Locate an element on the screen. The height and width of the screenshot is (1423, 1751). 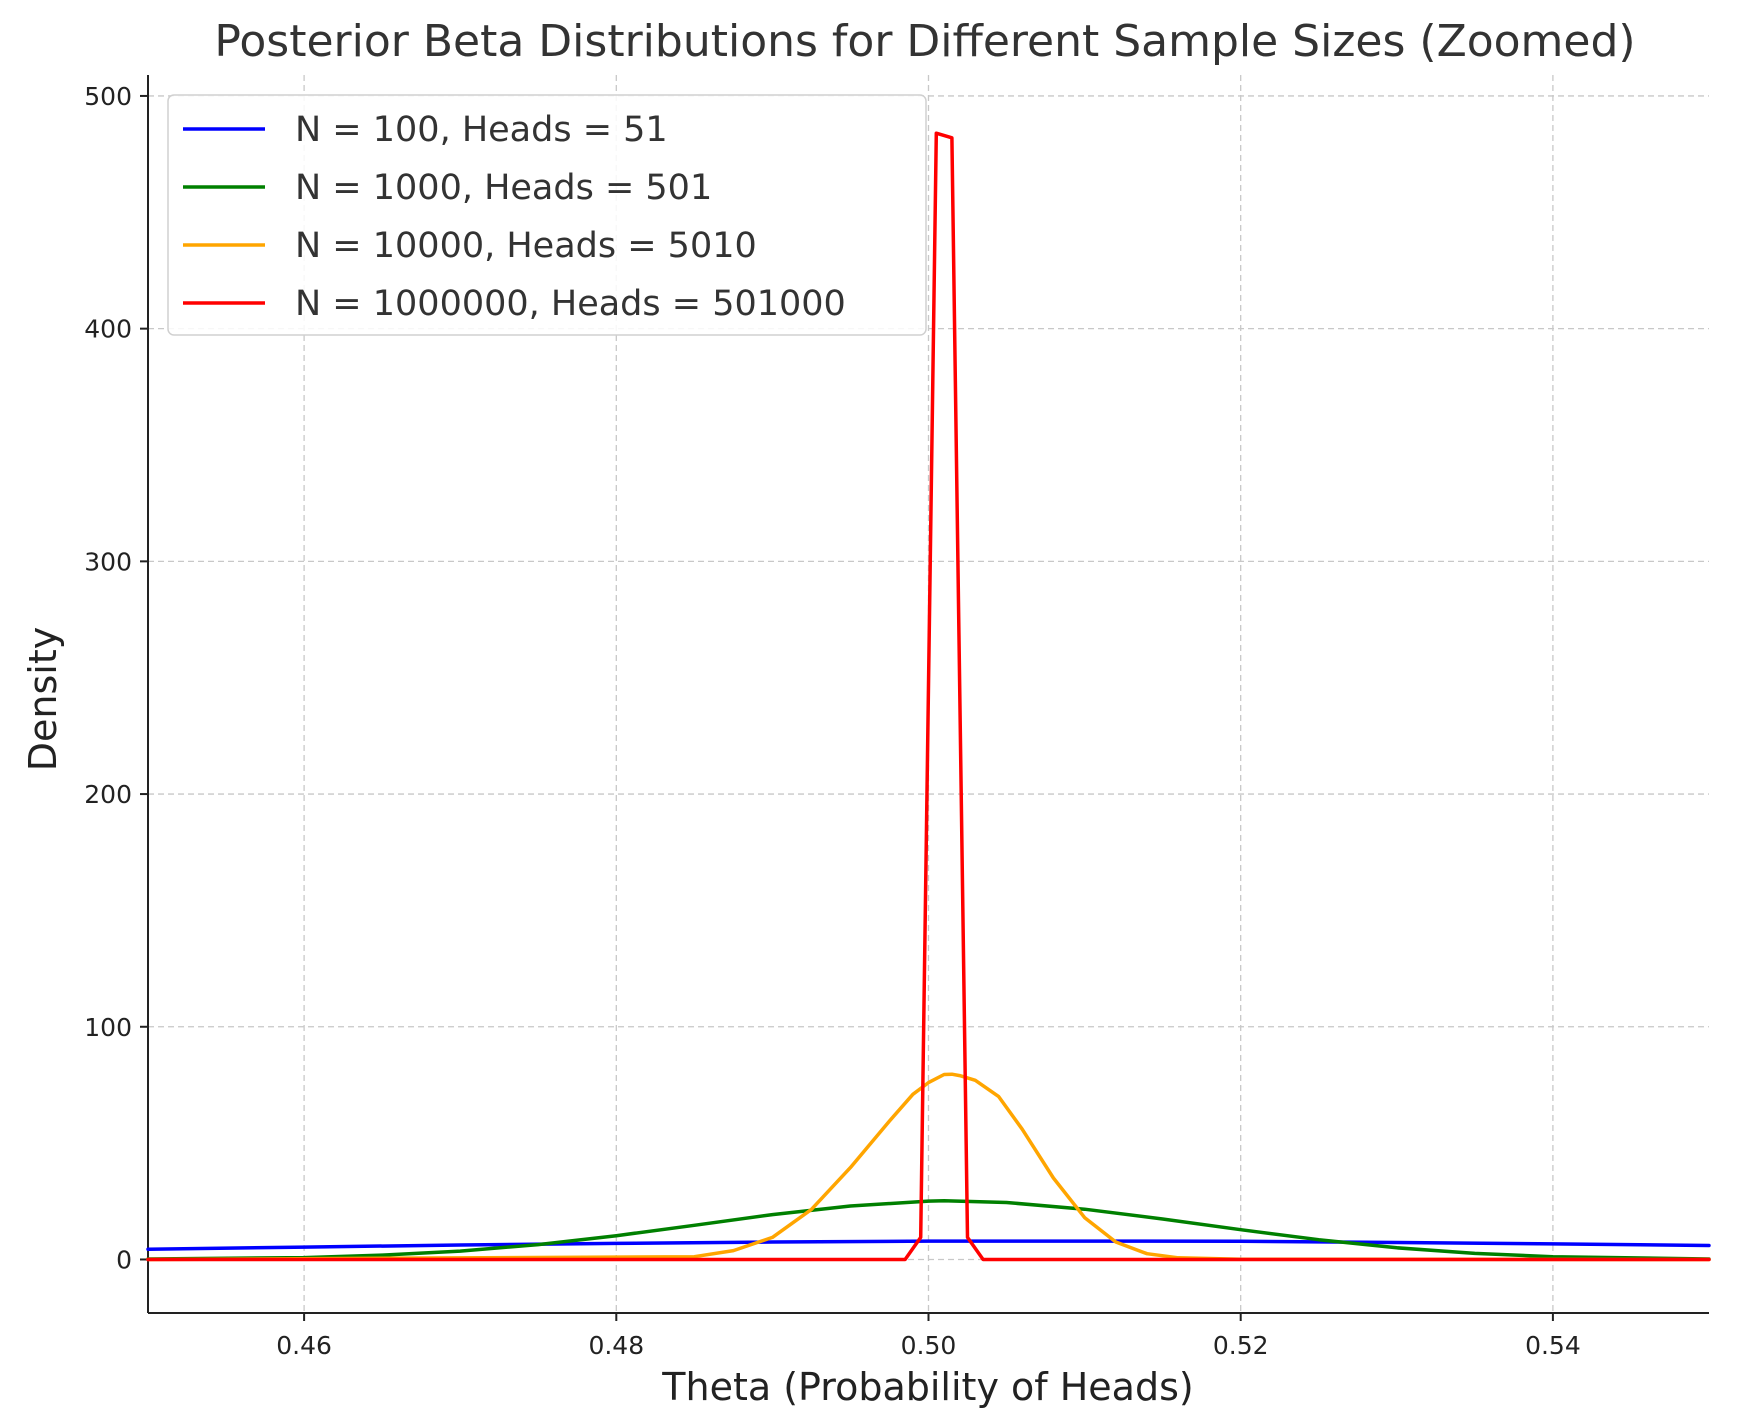
x-ticks: 0.46 0.48 0.50 0.52 0.54 is located at coordinates (928, 1336).